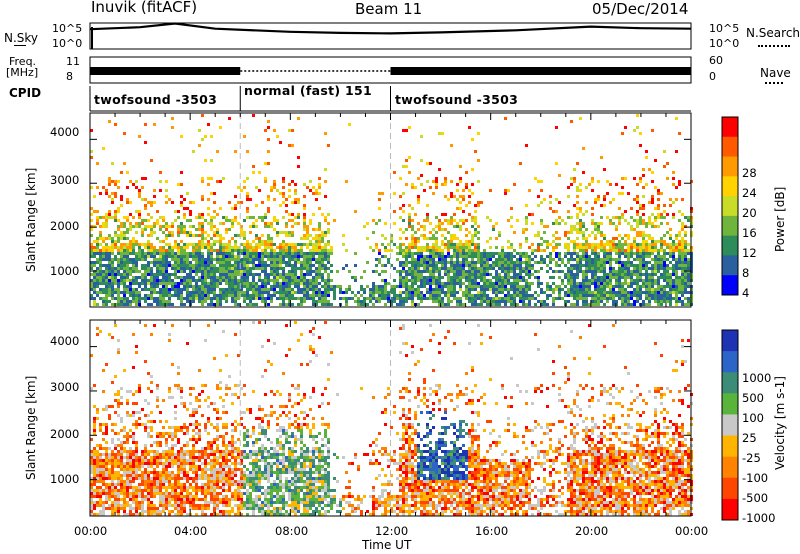 This screenshot has height=554, width=800. What do you see at coordinates (780, 219) in the screenshot?
I see `power-cbar-title: Power [dB]` at bounding box center [780, 219].